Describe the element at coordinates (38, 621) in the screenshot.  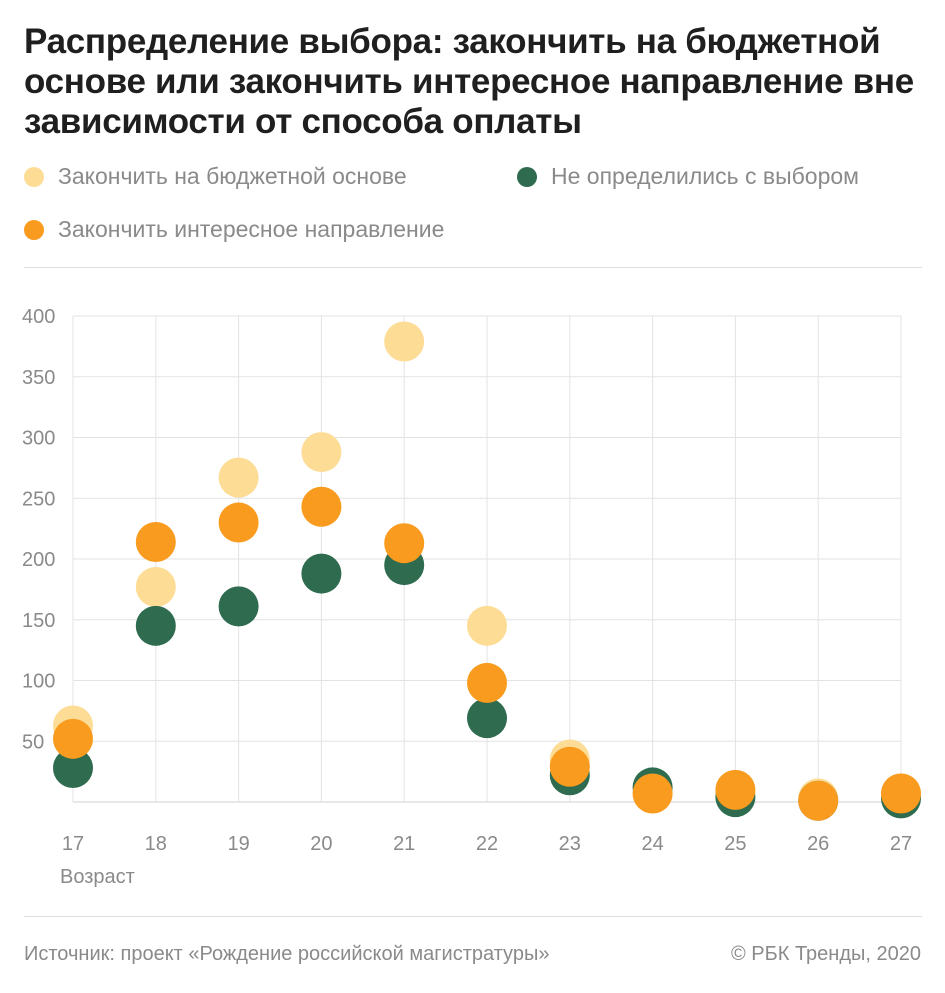
I see `y-tick-label: 150` at that location.